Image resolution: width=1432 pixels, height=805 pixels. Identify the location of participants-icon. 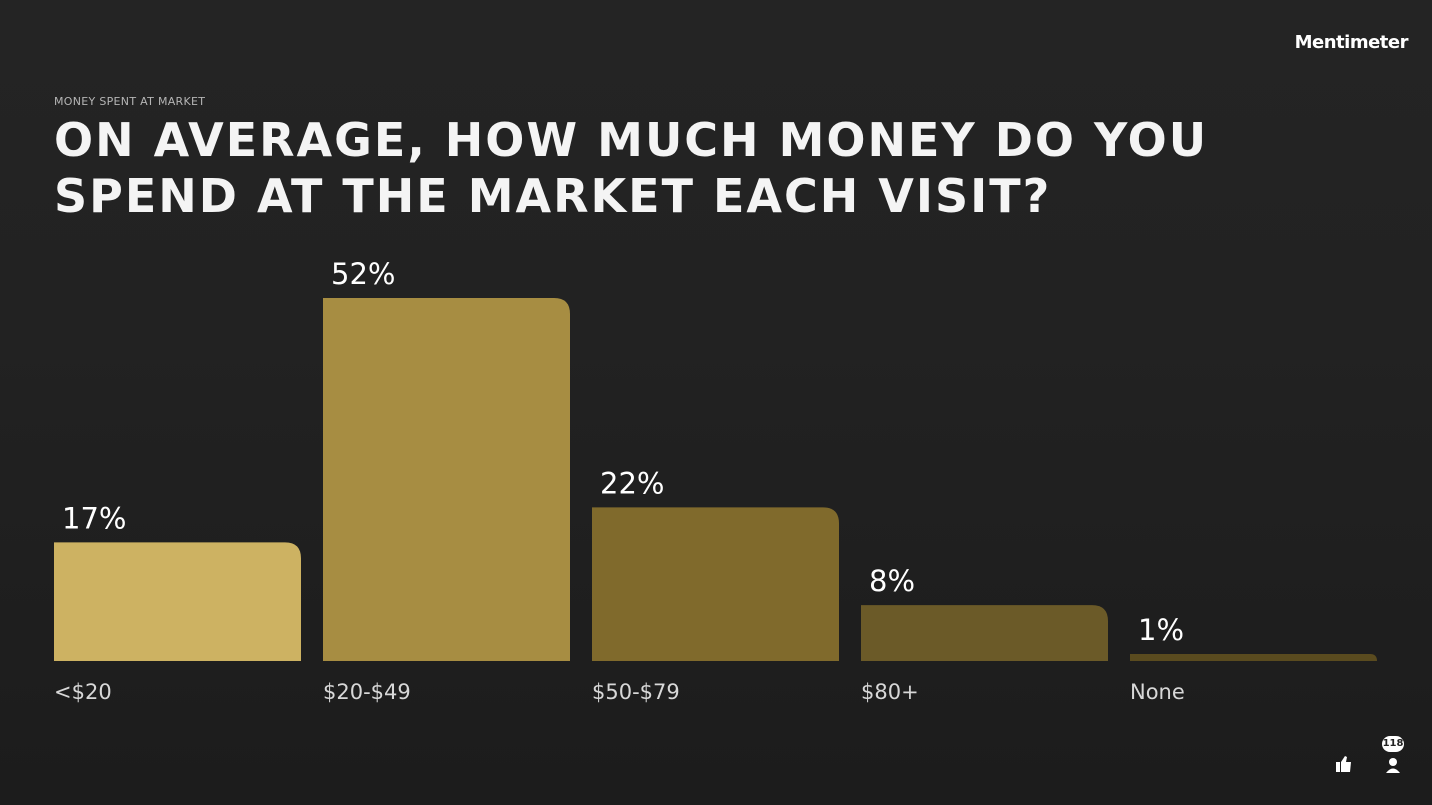
(1393, 765).